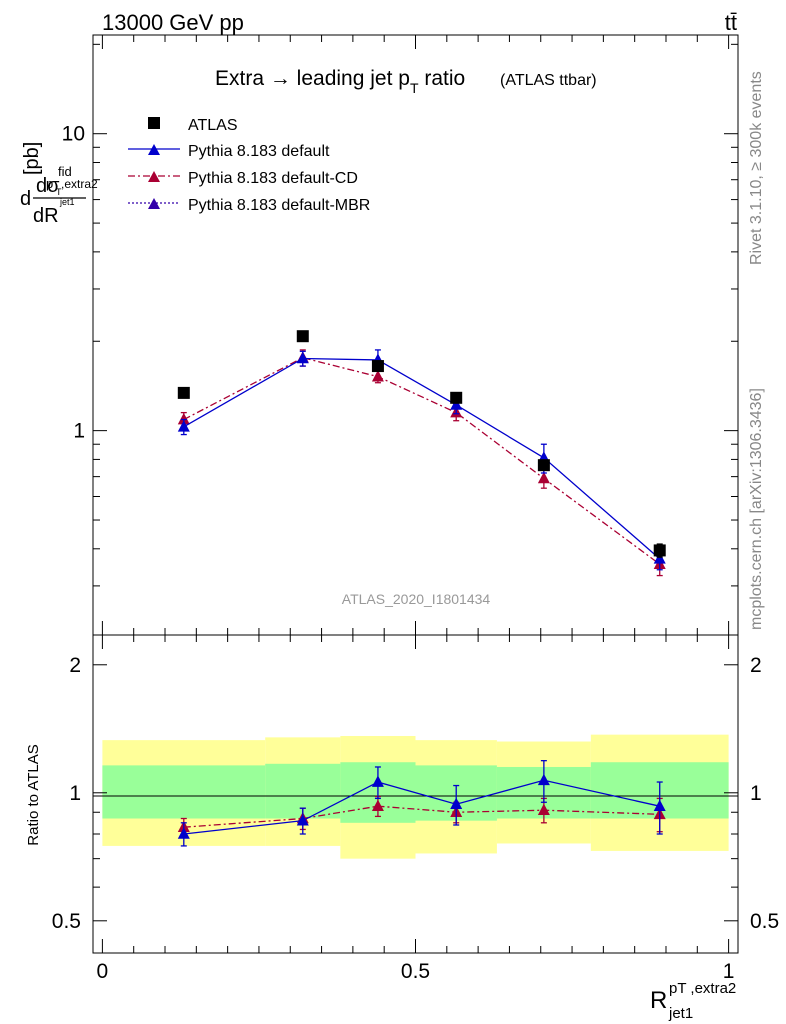 The width and height of the screenshot is (786, 1024). I want to click on ratio-uncertainty-bands, so click(415, 796).